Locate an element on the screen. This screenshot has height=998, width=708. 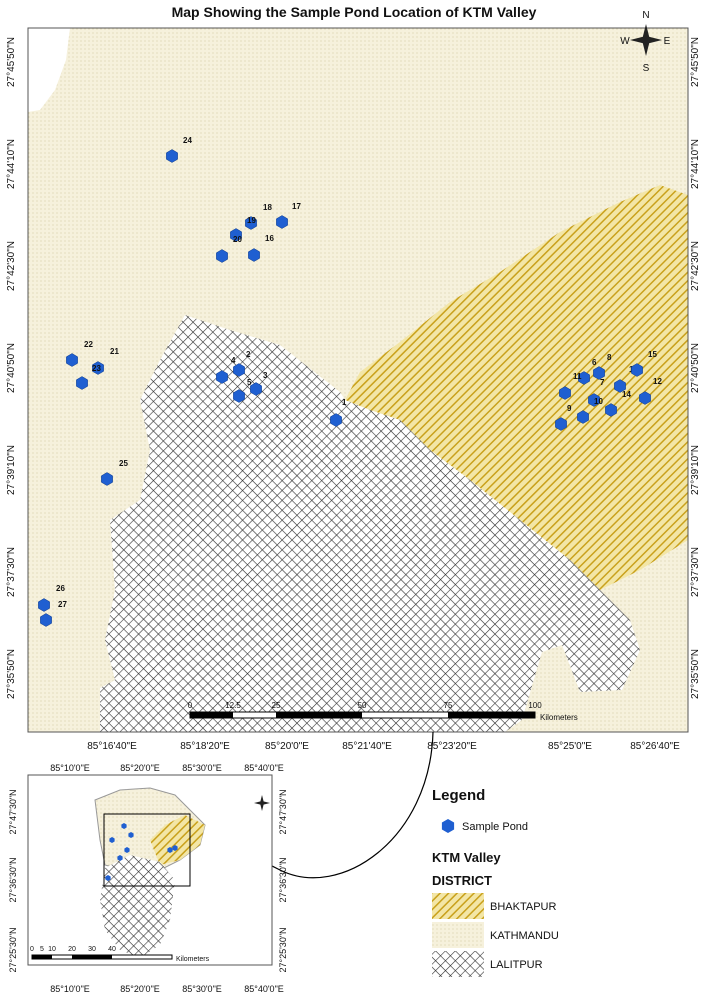
lat-label-left: 27°44'10"N is located at coordinates (11, 164).